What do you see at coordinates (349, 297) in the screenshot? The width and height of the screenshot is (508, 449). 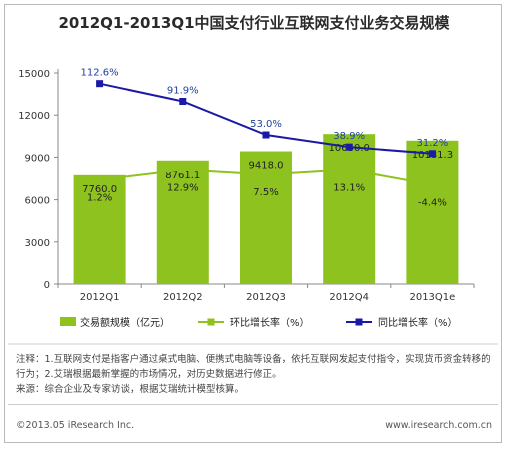 I see `x-tick-label: 2012Q4` at bounding box center [349, 297].